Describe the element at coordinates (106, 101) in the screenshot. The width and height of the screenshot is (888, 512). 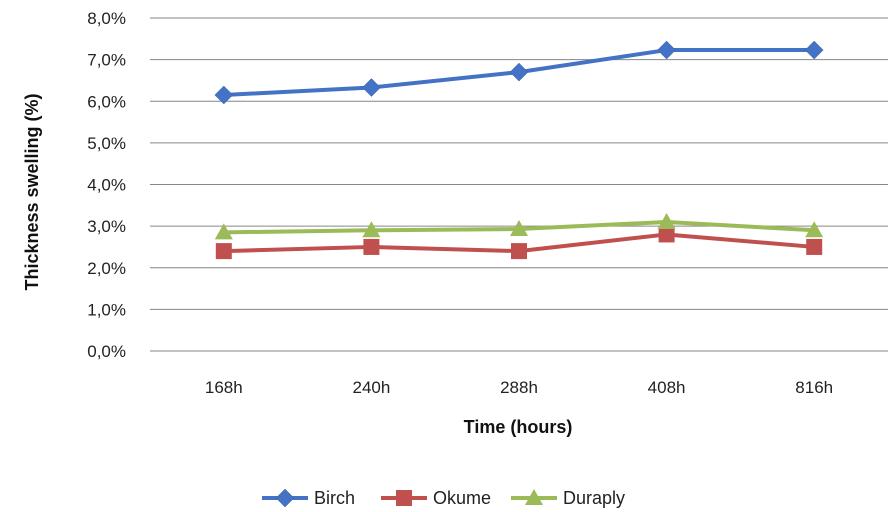
I see `y-tick-label: 6,0%` at that location.